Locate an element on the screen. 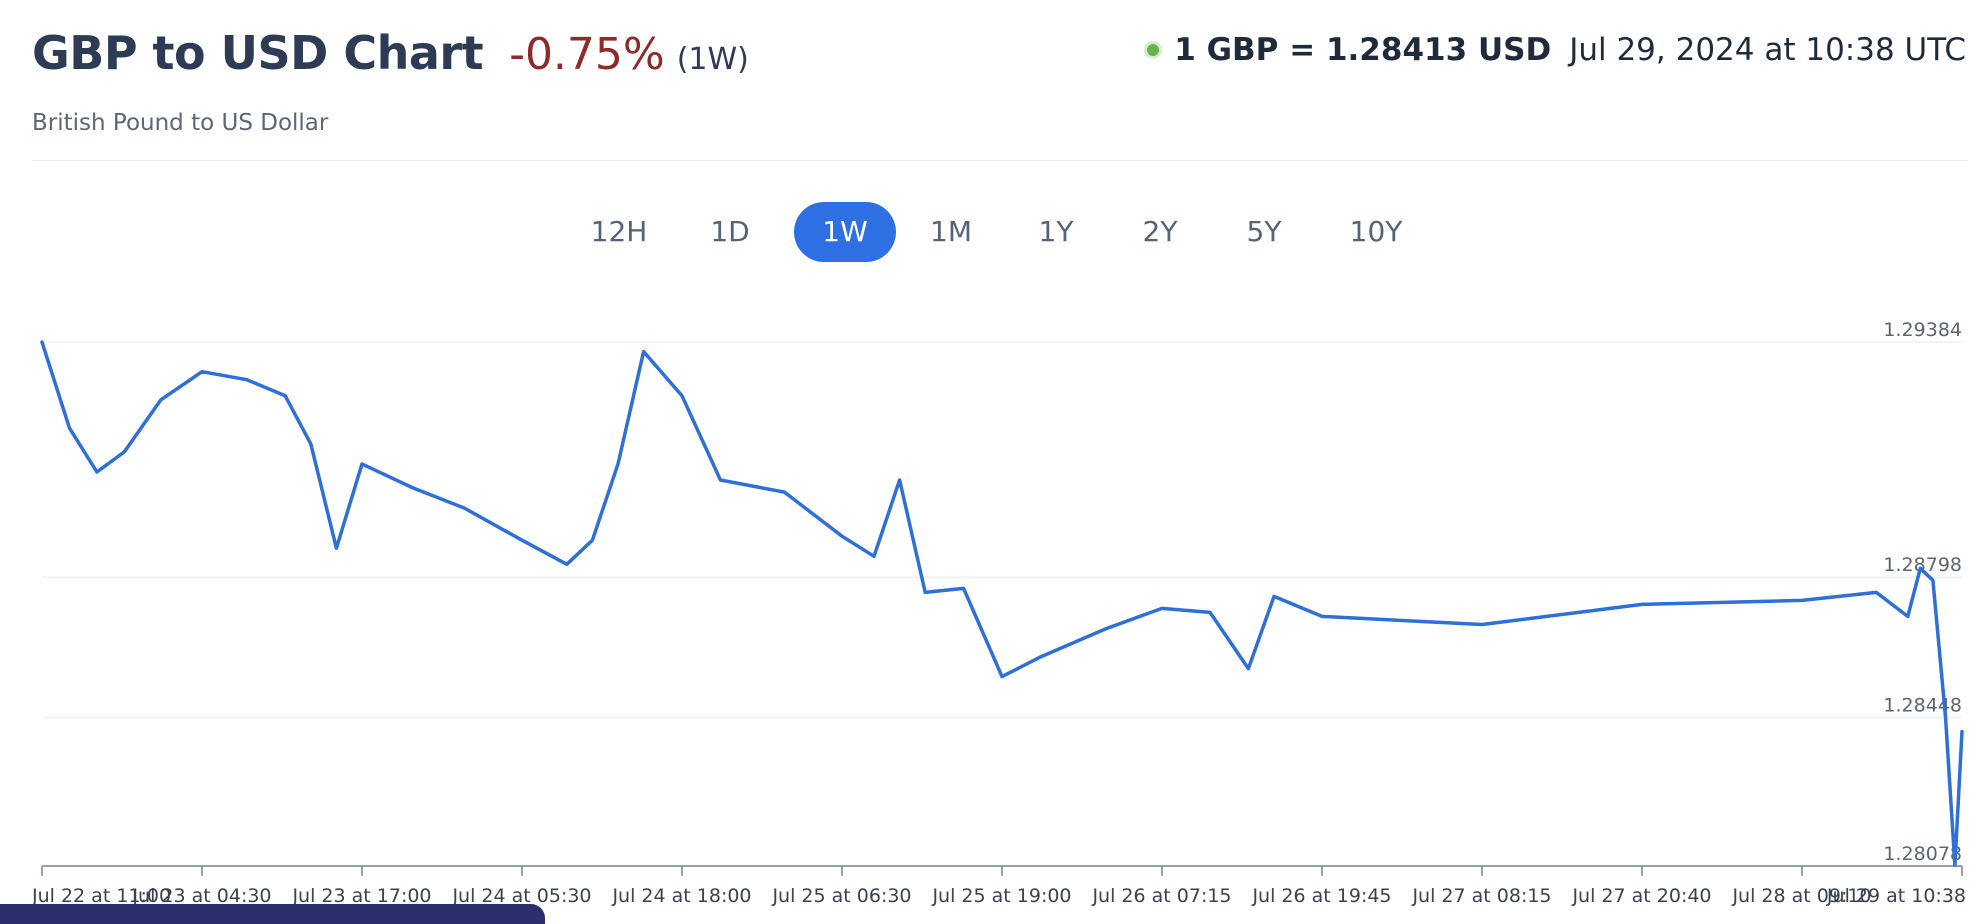  tab-12h: 12H is located at coordinates (619, 231).